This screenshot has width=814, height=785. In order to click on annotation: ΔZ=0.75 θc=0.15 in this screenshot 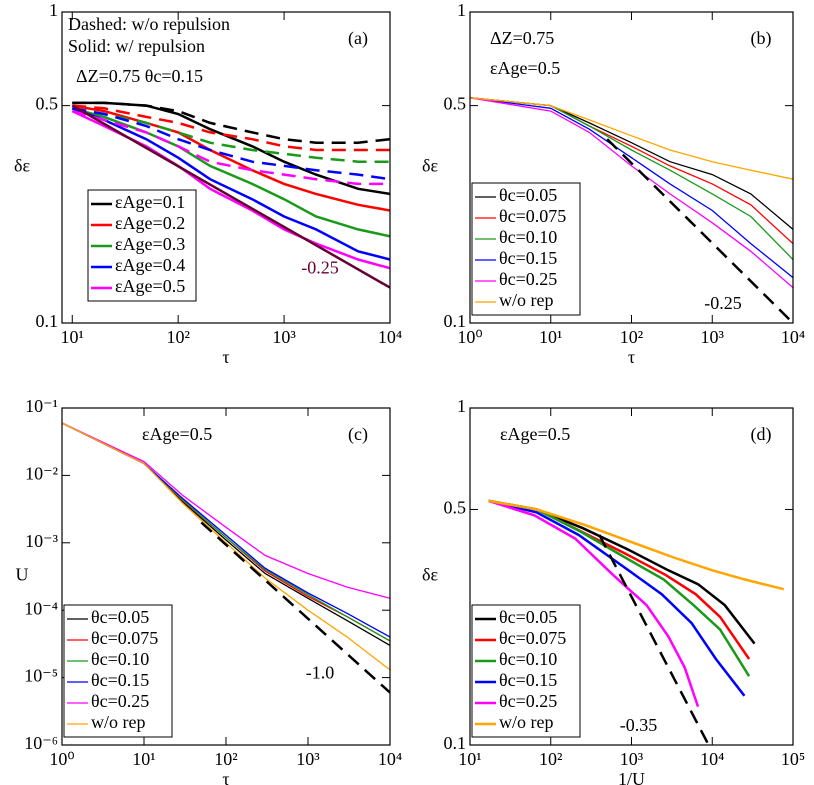, I will do `click(139, 76)`.